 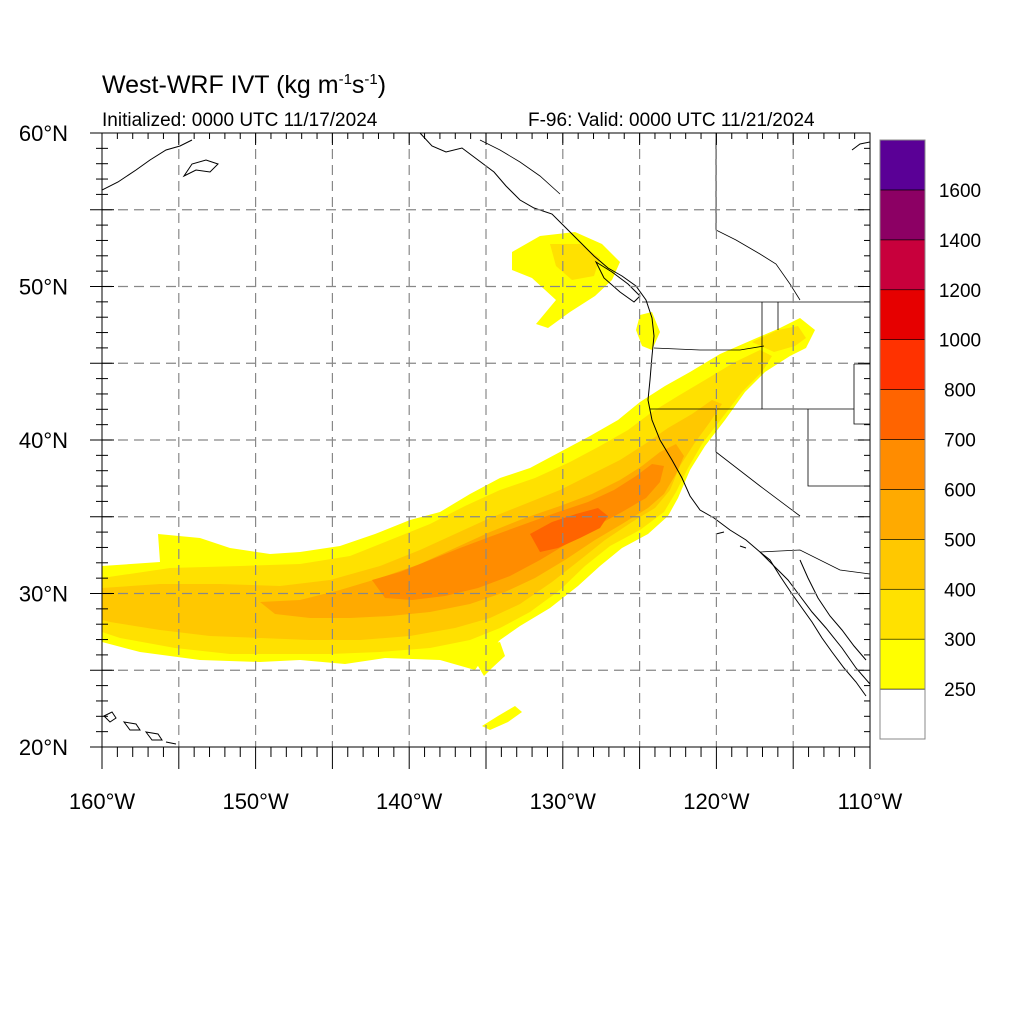 I want to click on colorbar-label: 1400, so click(x=960, y=241).